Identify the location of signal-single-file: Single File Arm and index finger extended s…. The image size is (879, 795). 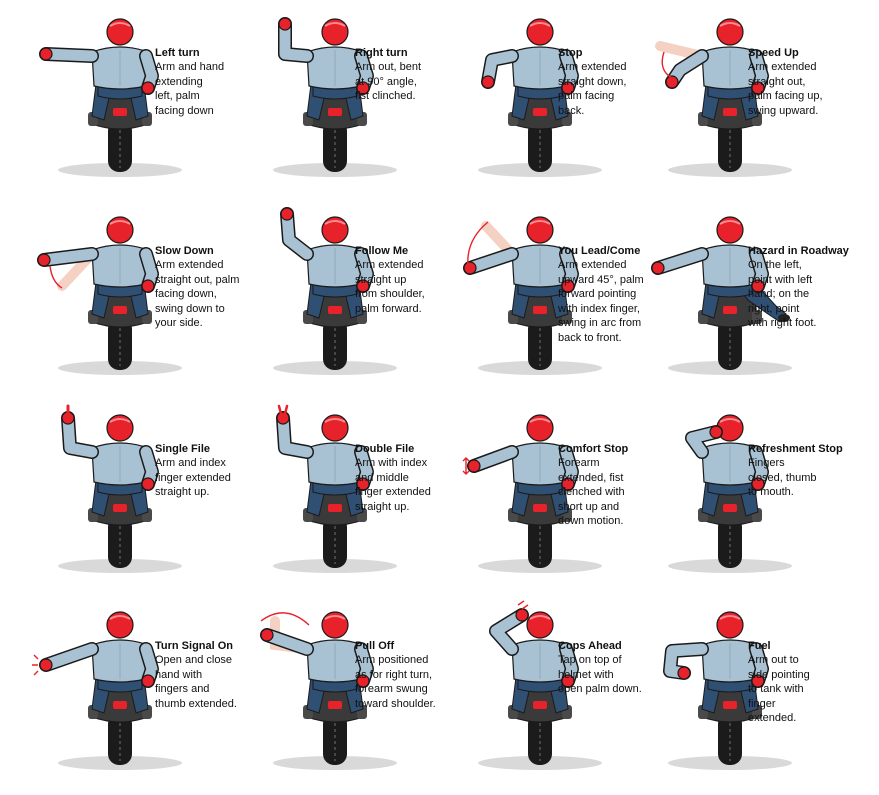
(142, 501).